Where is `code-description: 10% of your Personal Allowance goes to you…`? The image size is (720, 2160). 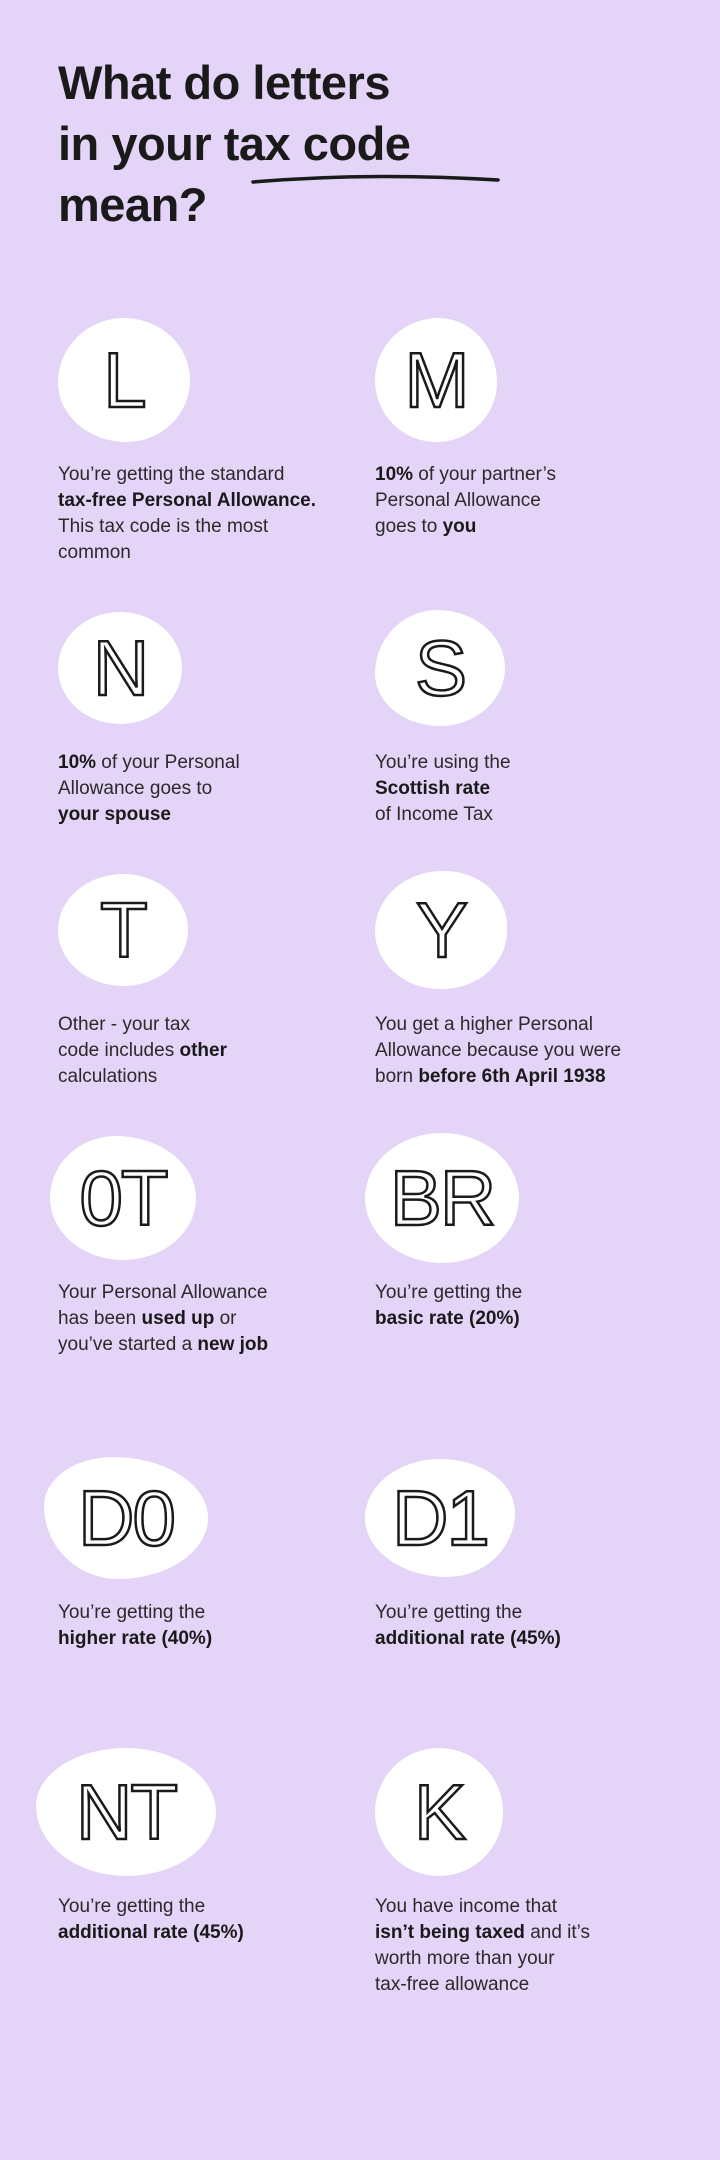 code-description: 10% of your Personal Allowance goes to you… is located at coordinates (149, 789).